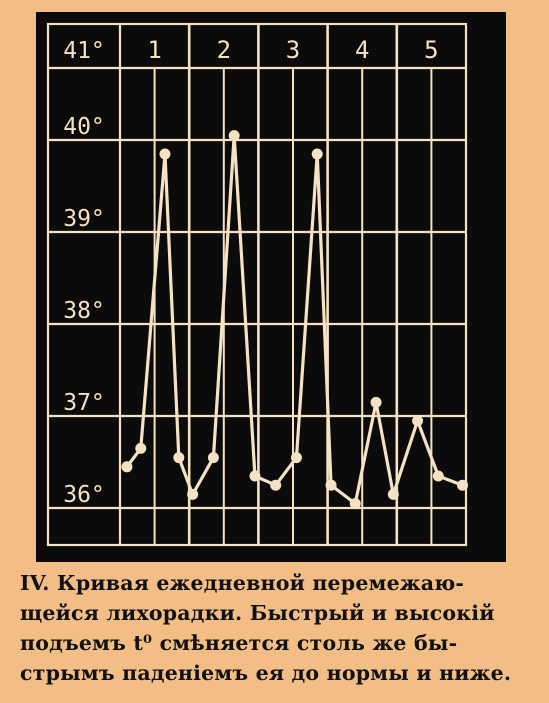  I want to click on caption-line-4: стрымъ паденiемъ ея до нормы и ниже., so click(266, 673).